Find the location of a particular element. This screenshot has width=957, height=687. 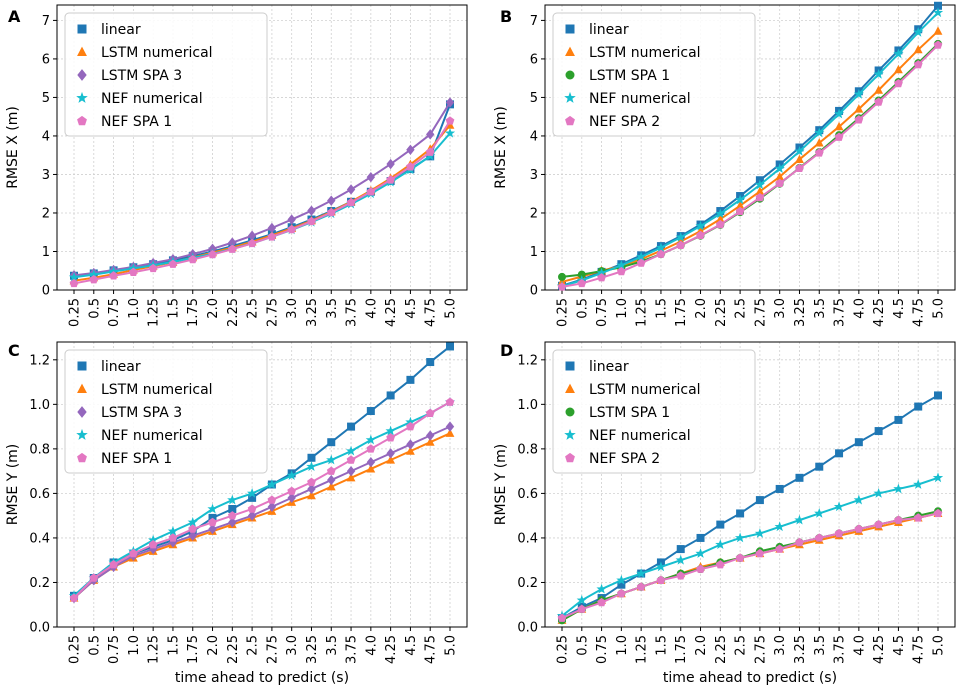

x-tick-label: 0.25 is located at coordinates (563, 649).